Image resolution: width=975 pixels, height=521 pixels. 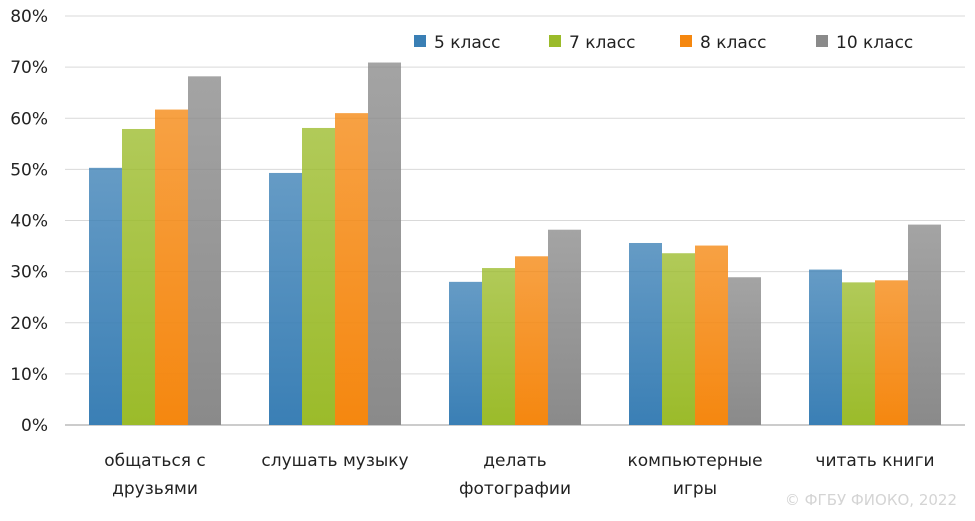 I want to click on y-tick-label: 20%, so click(x=29, y=324).